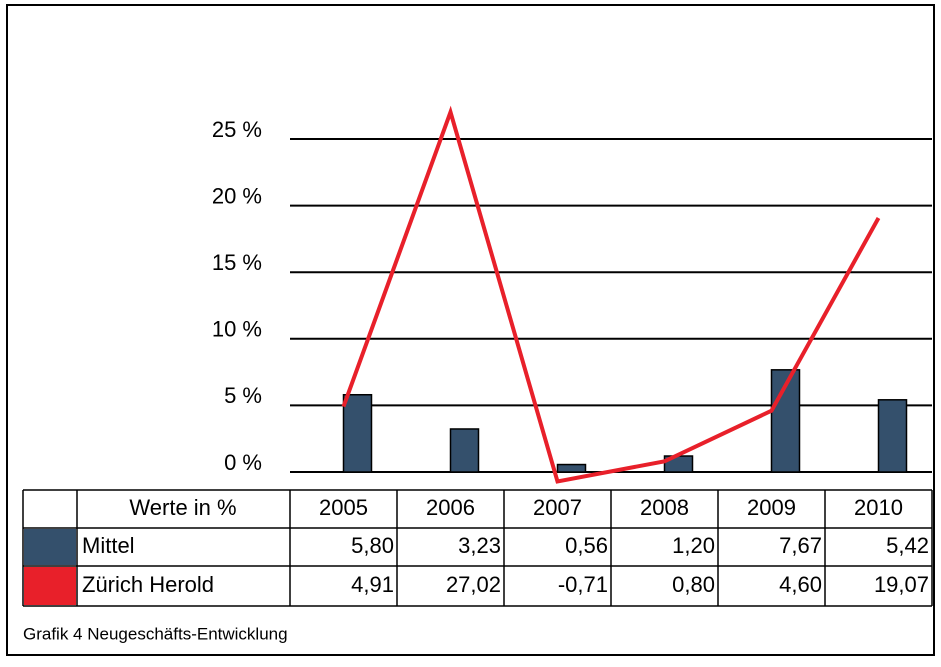  What do you see at coordinates (237, 195) in the screenshot?
I see `y-tick-label: 20 %` at bounding box center [237, 195].